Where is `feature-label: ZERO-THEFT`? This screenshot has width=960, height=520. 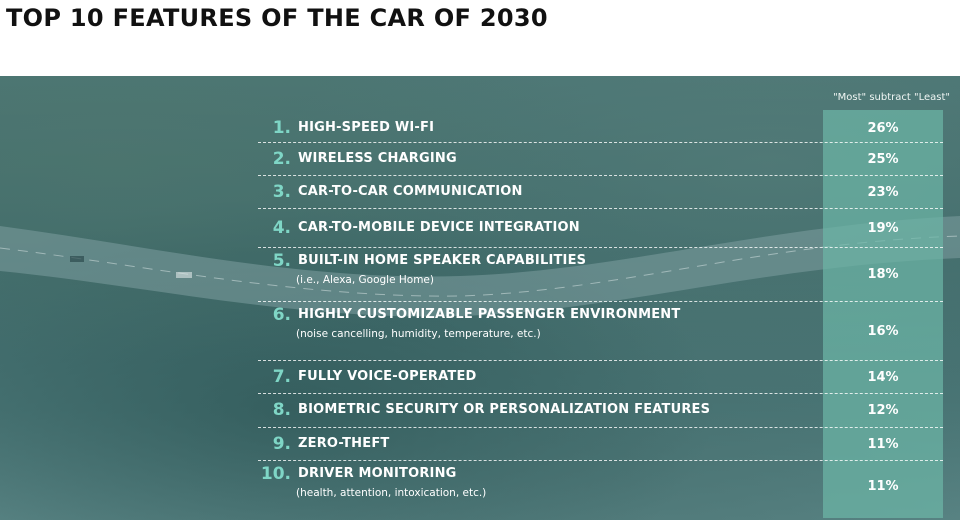
feature-label: ZERO-THEFT is located at coordinates (344, 443).